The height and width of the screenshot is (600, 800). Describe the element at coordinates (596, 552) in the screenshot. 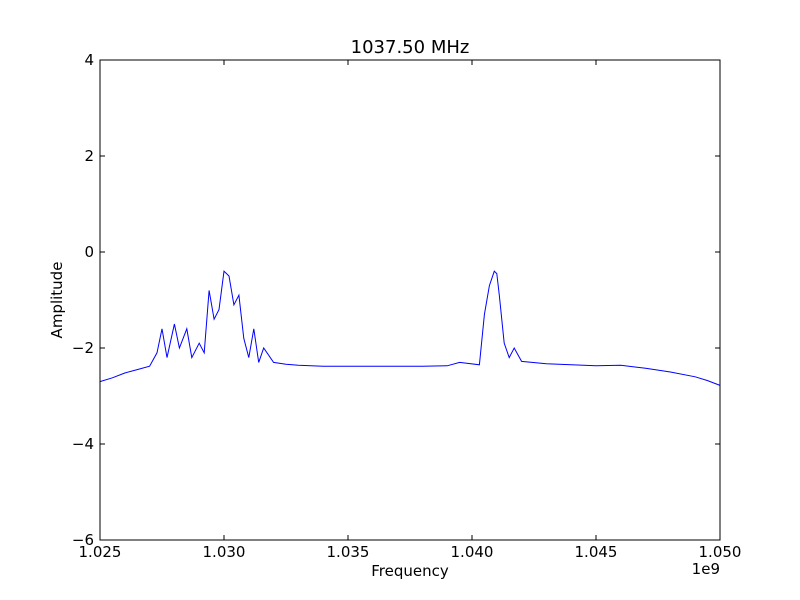

I see `x-tick-label: 1.045` at that location.